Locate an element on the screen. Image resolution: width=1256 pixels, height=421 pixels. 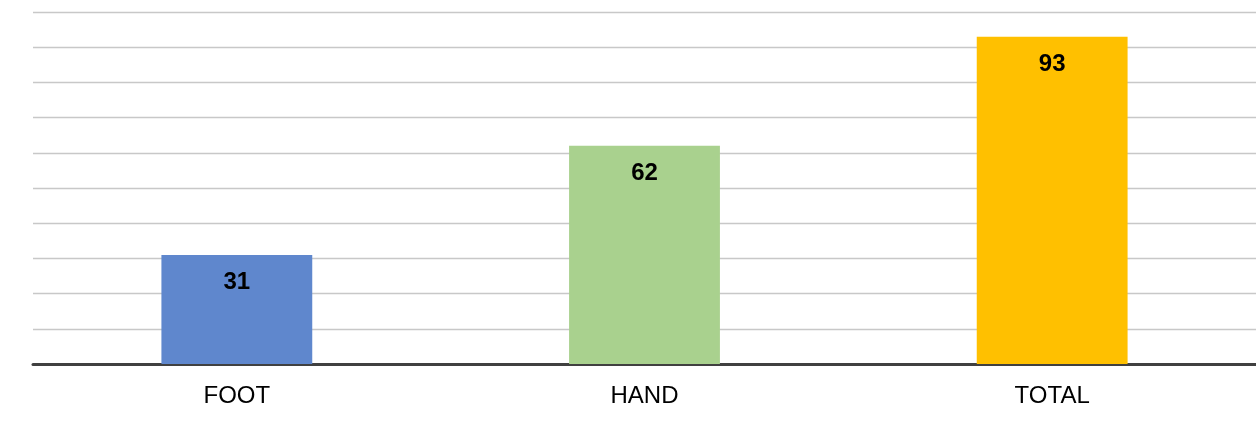
data-label: 31 is located at coordinates (237, 281).